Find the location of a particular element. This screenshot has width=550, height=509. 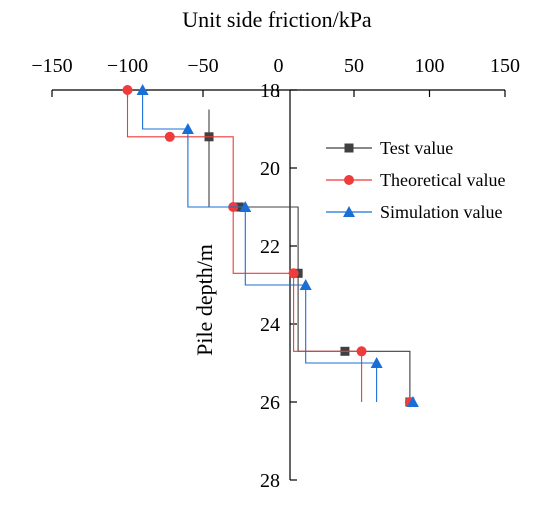

y-tick-label: 20 is located at coordinates (270, 169).